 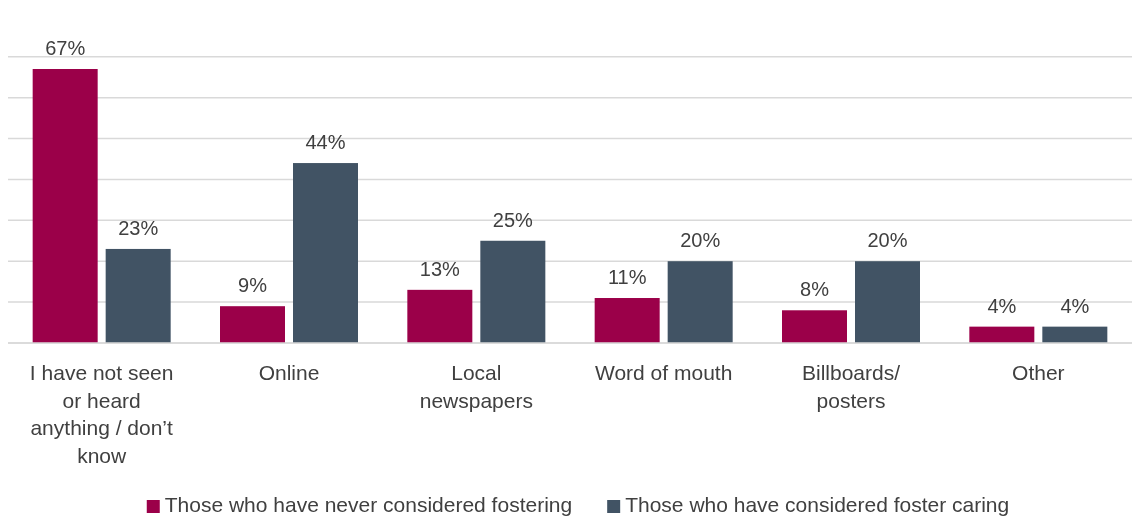 What do you see at coordinates (815, 289) in the screenshot?
I see `data-label: 8%` at bounding box center [815, 289].